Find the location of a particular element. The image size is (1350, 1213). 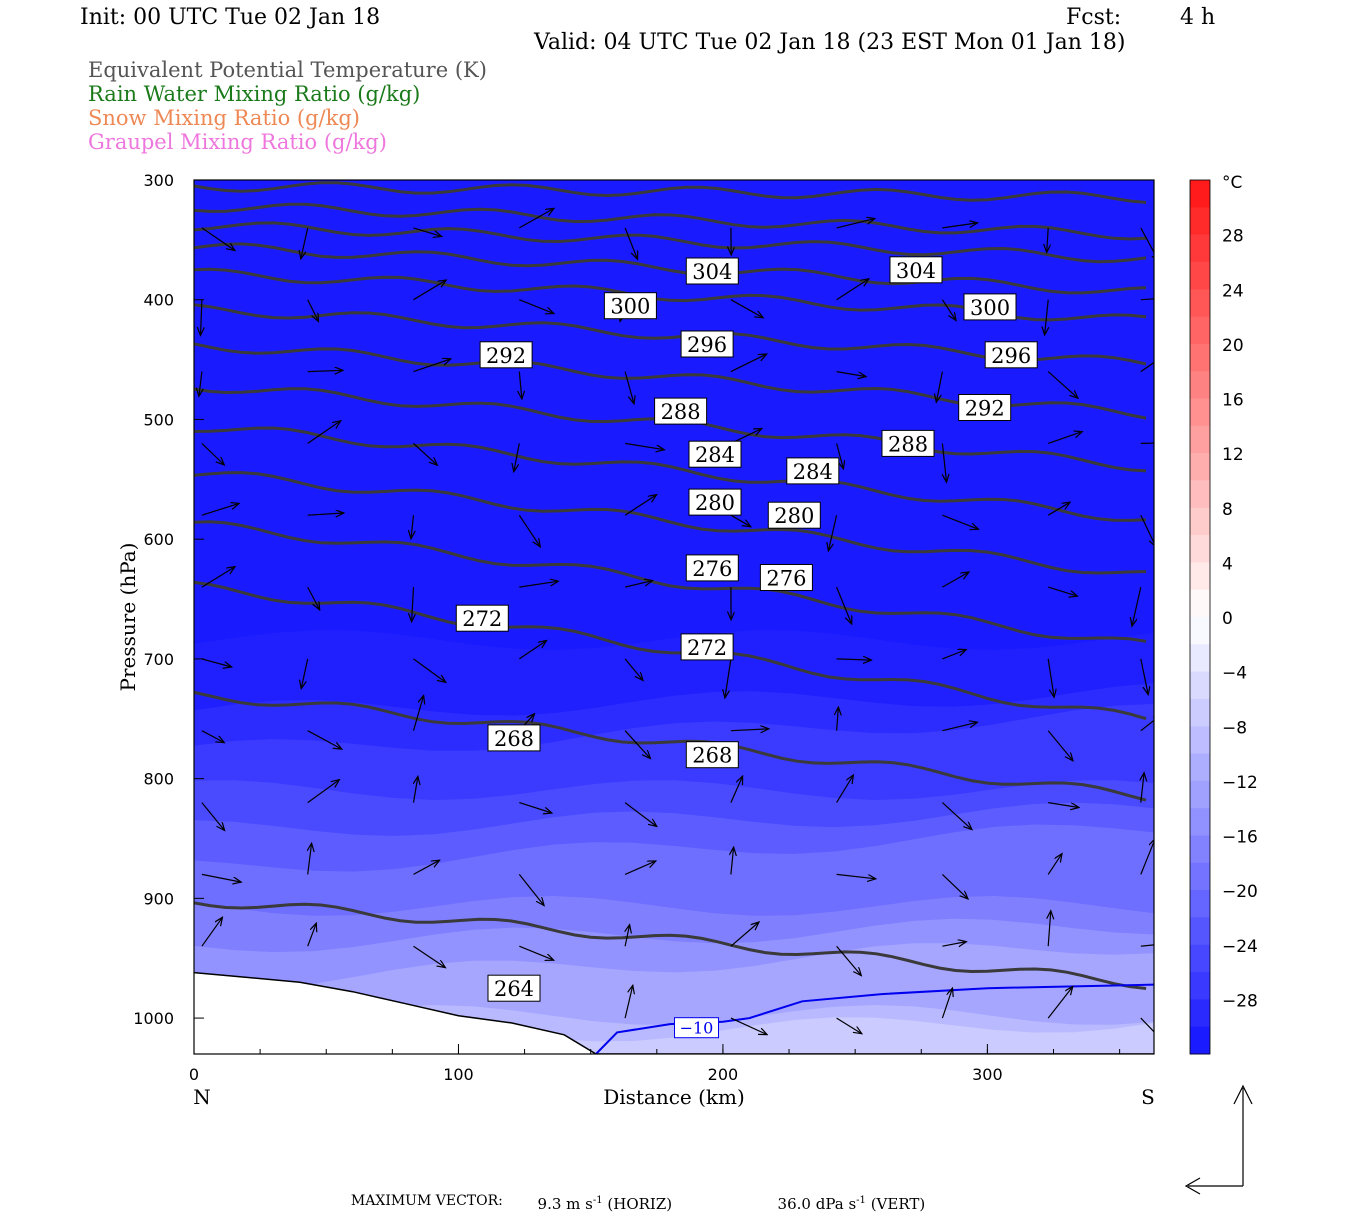

colorbar-tick-label: 12 is located at coordinates (1233, 455).